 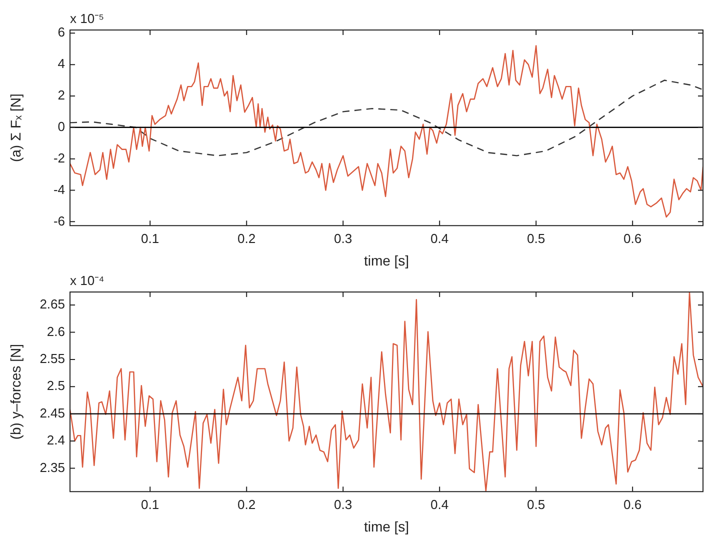 I want to click on y-tick-label: 2.6, so click(x=55, y=331).